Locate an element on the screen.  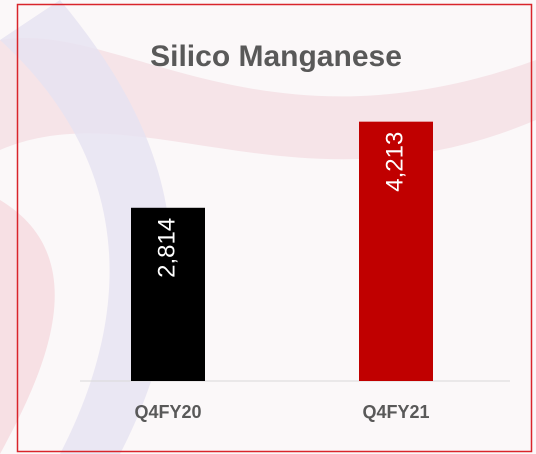
chart-title: Silico Manganese is located at coordinates (276, 56).